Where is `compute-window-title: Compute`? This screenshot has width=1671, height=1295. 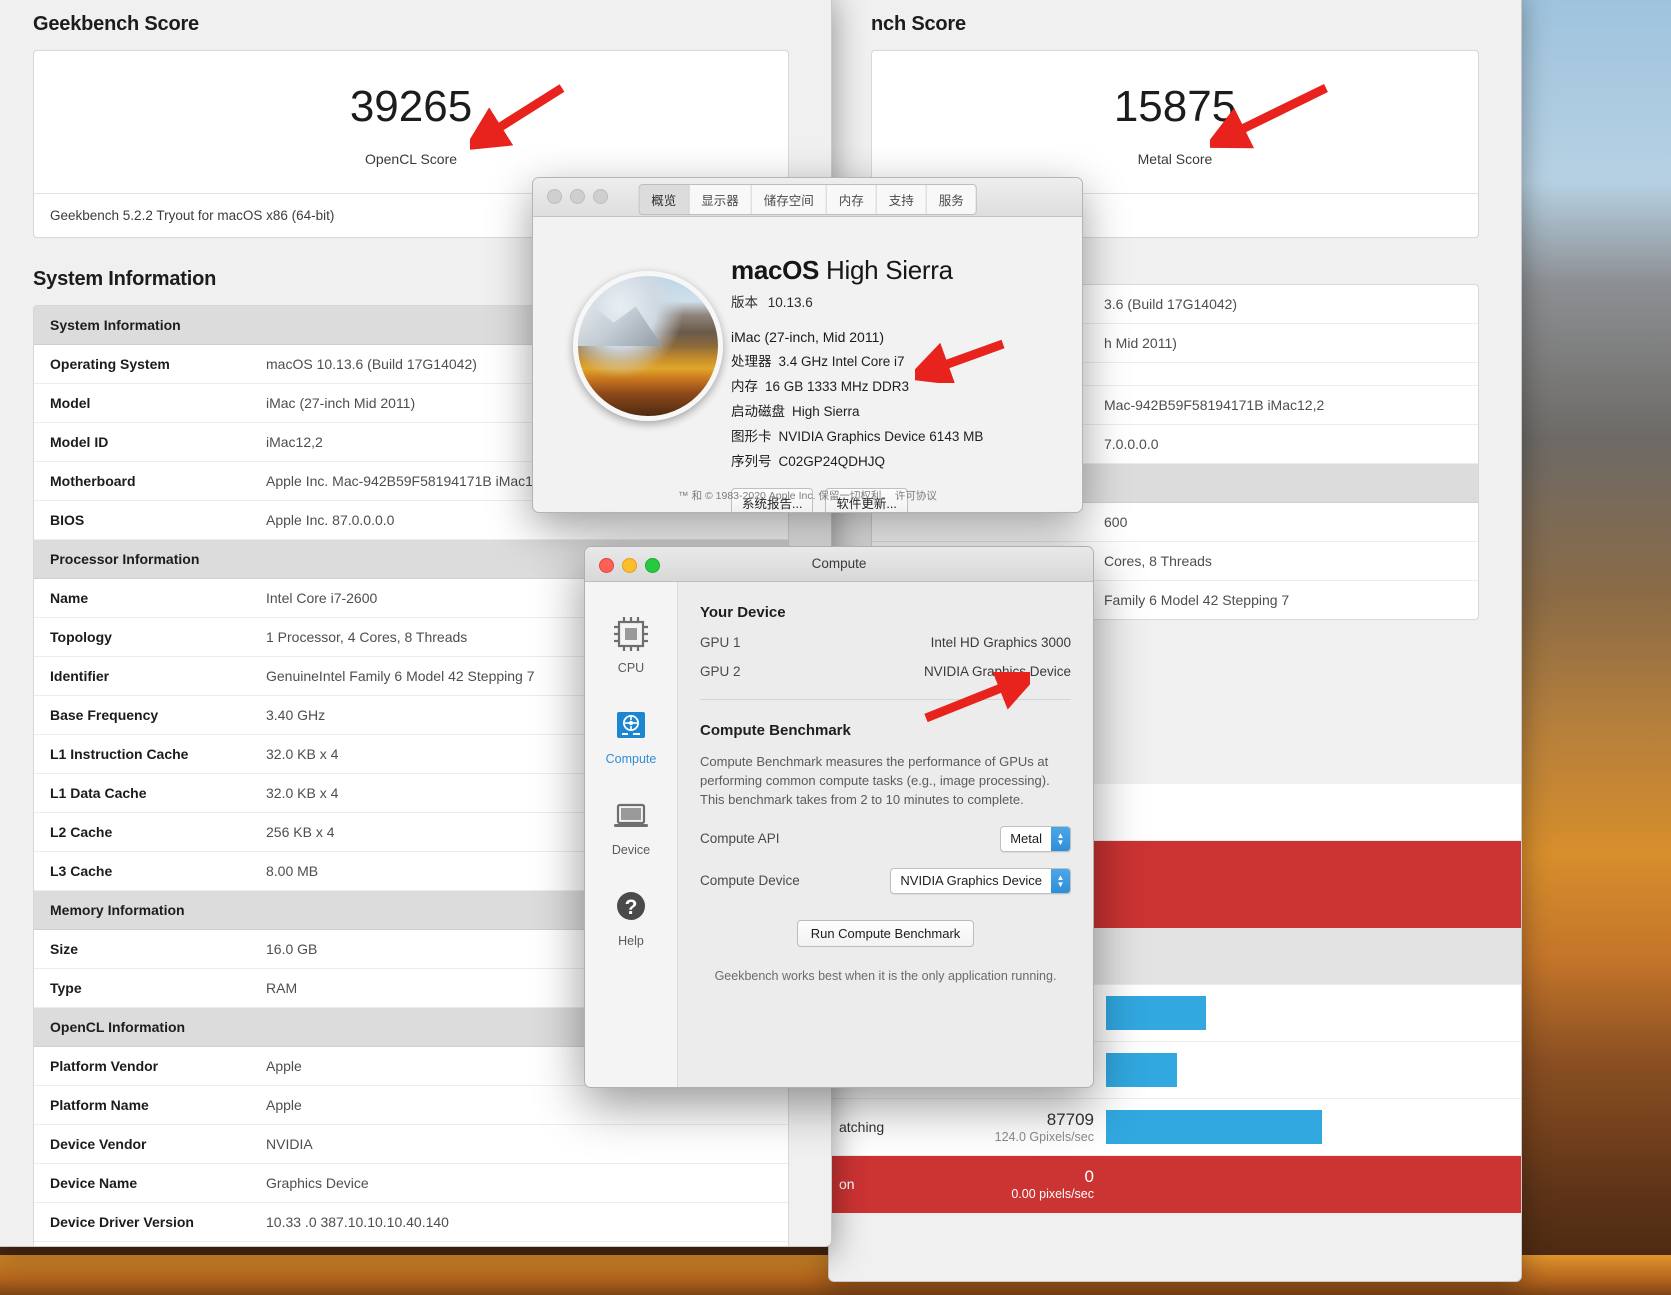
compute-window-title: Compute is located at coordinates (839, 563).